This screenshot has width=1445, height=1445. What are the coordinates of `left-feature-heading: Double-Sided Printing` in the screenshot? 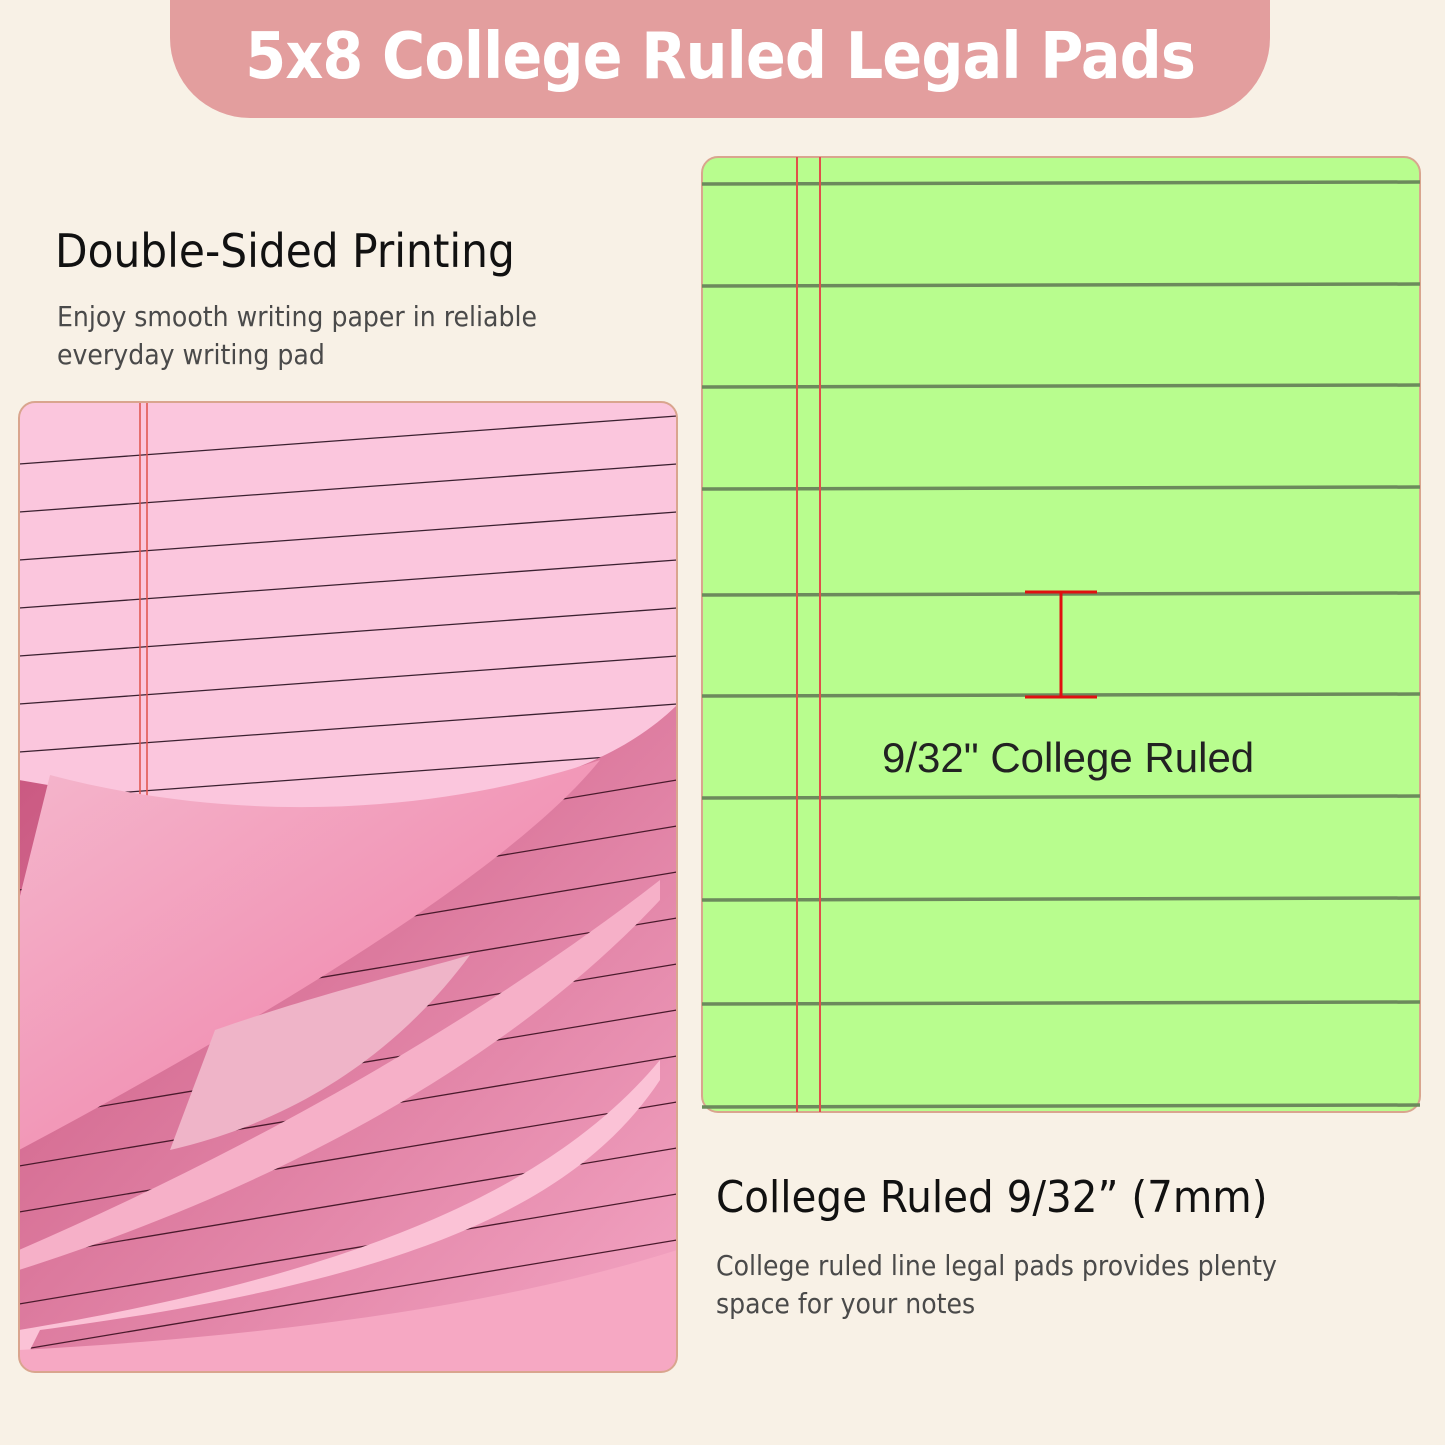 It's located at (285, 251).